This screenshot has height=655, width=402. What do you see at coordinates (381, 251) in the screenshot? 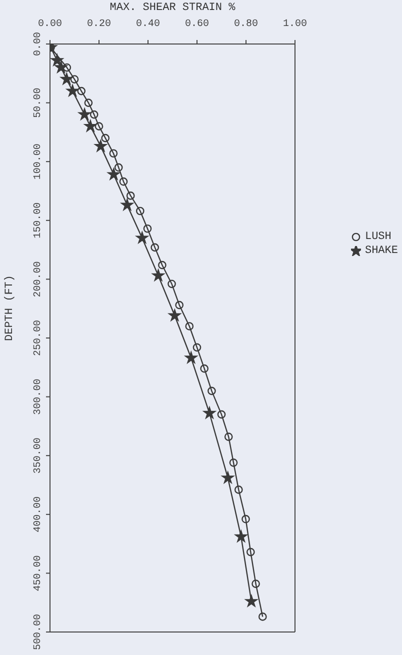
I see `legend-label: SHAKE` at bounding box center [381, 251].